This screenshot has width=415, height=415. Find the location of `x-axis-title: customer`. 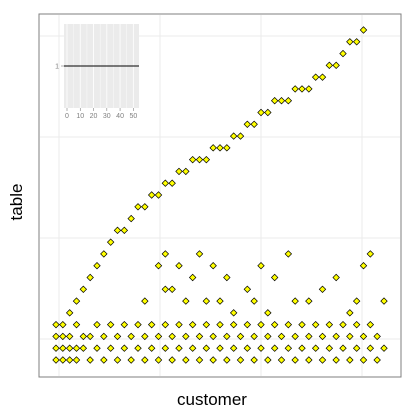

x-axis-title: customer is located at coordinates (212, 399).